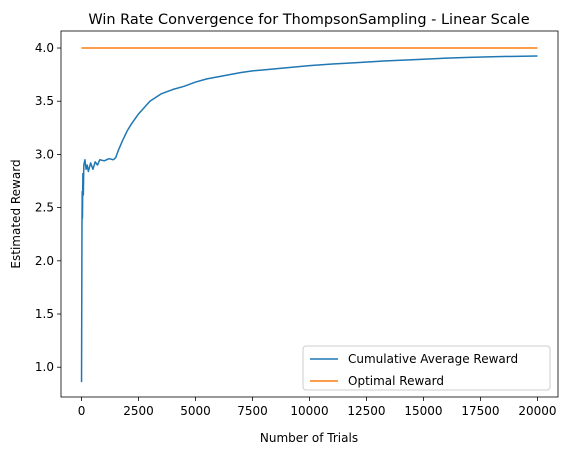  I want to click on x-tick-label: 0, so click(82, 411).